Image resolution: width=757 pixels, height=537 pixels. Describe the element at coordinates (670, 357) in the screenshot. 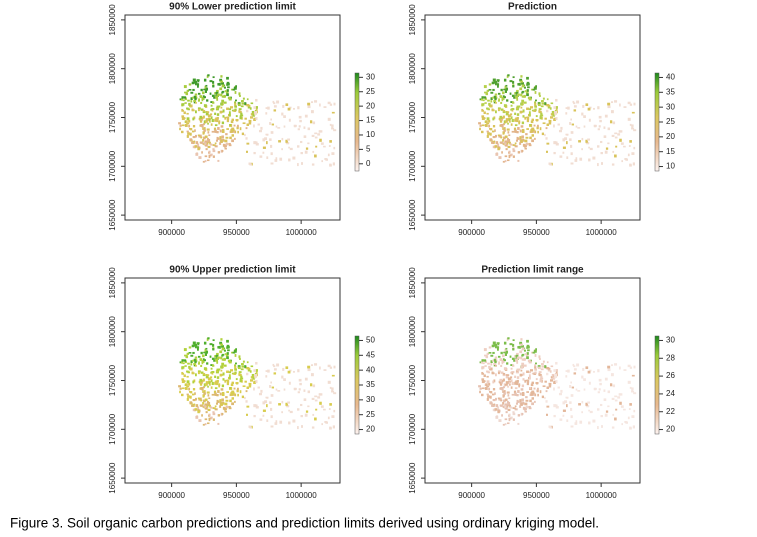

I see `colorbar-label: 28` at that location.